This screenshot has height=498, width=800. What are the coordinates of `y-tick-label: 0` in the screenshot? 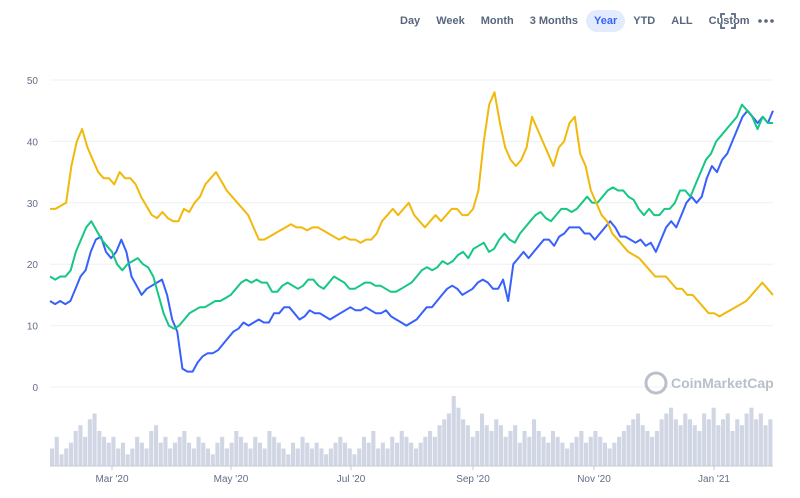 It's located at (35, 388).